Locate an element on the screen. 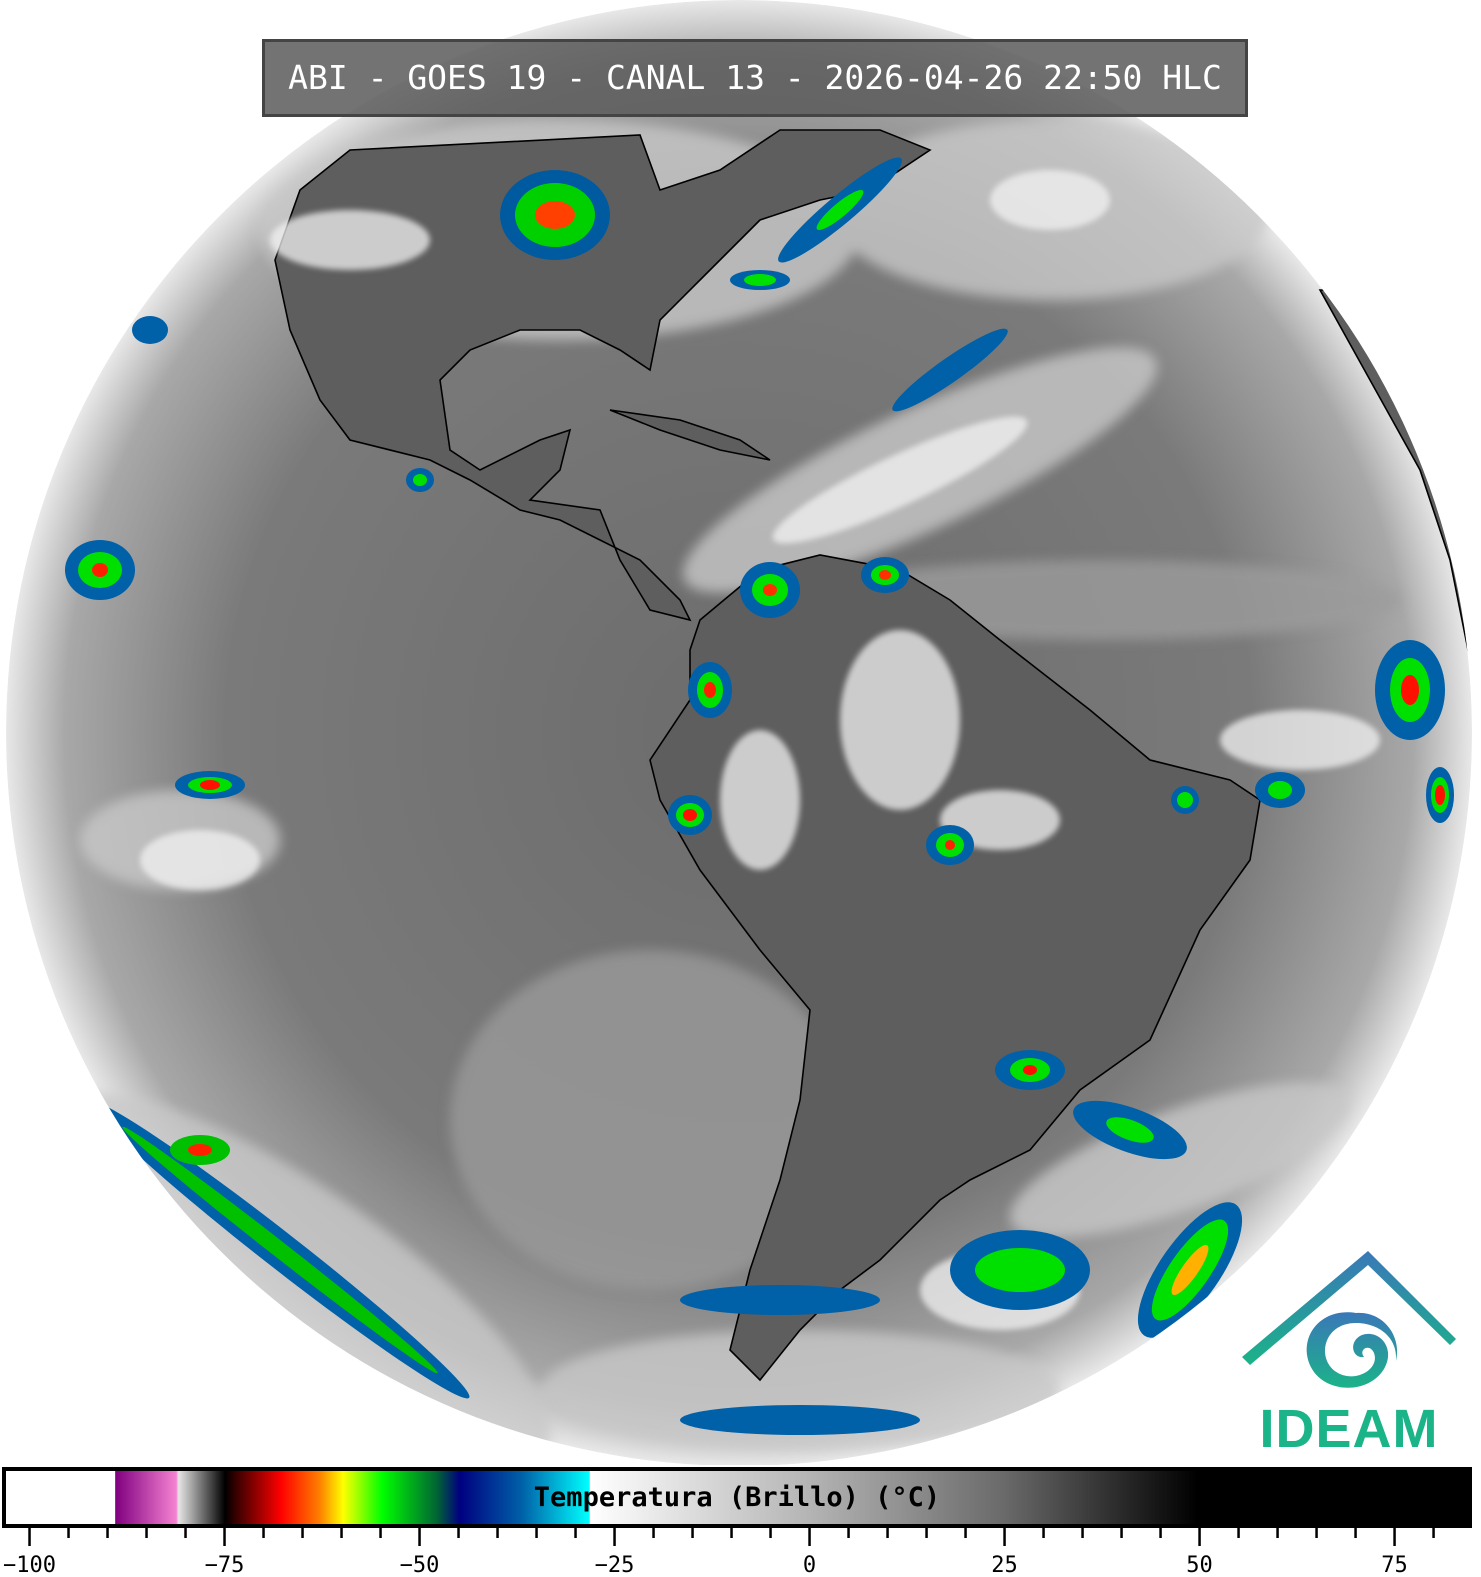 The width and height of the screenshot is (1481, 1577). colorbar-axis: −100 −75 −50 −25 0 25 50 75 is located at coordinates (719, 1552).